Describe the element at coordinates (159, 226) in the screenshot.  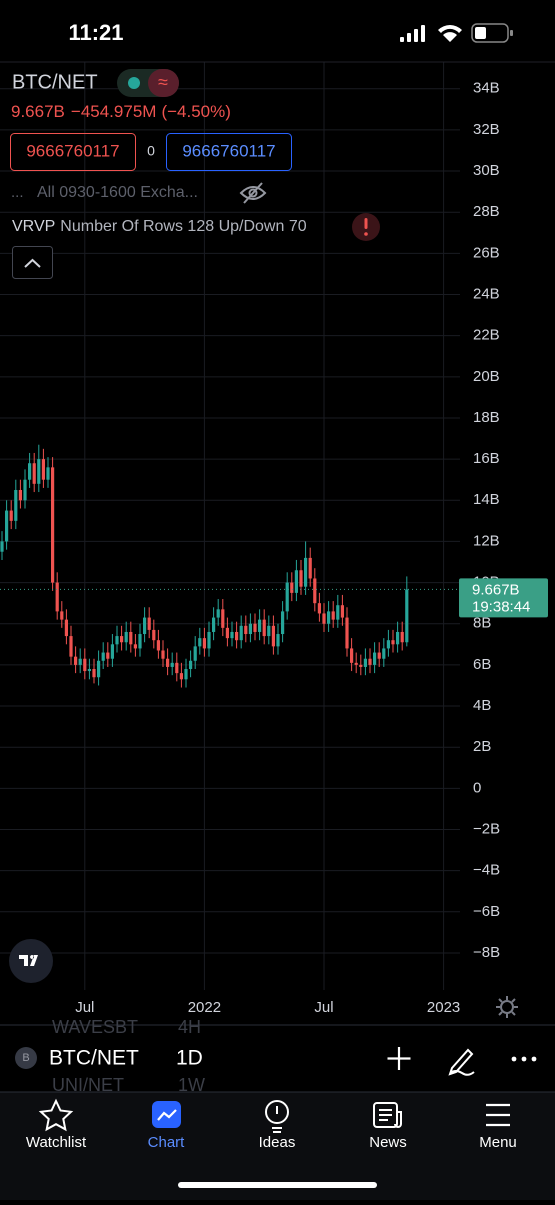
I see `indicator: VRVP Number Of Rows 128 Up/Down 70` at that location.